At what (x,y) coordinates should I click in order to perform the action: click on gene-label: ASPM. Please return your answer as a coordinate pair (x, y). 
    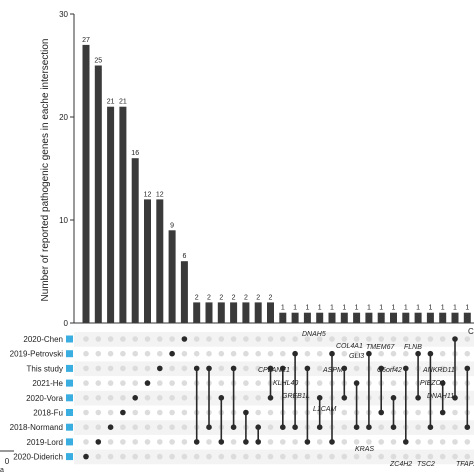
    Looking at the image, I should click on (332, 370).